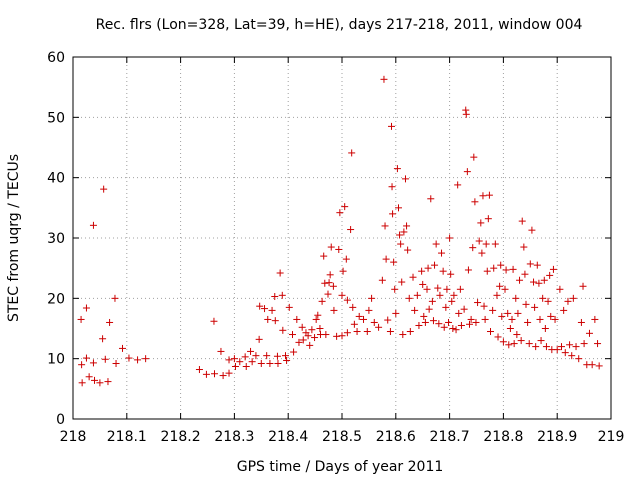 Image resolution: width=640 pixels, height=480 pixels. Describe the element at coordinates (56, 179) in the screenshot. I see `y-tick-label: 40` at that location.